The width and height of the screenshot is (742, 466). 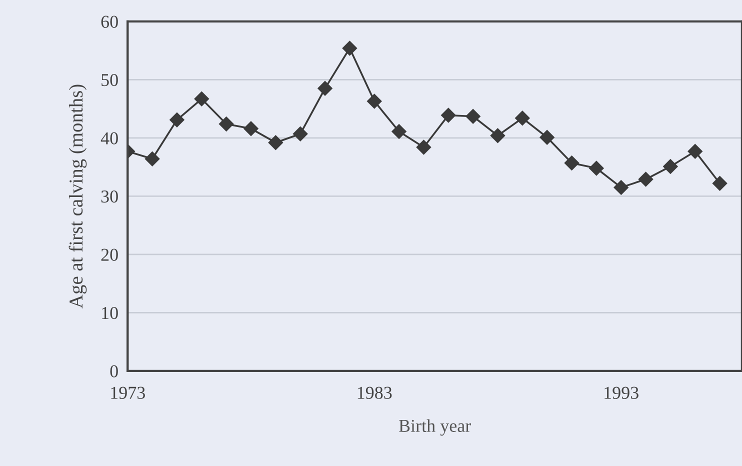 I want to click on y-tick-label: 40, so click(x=109, y=138).